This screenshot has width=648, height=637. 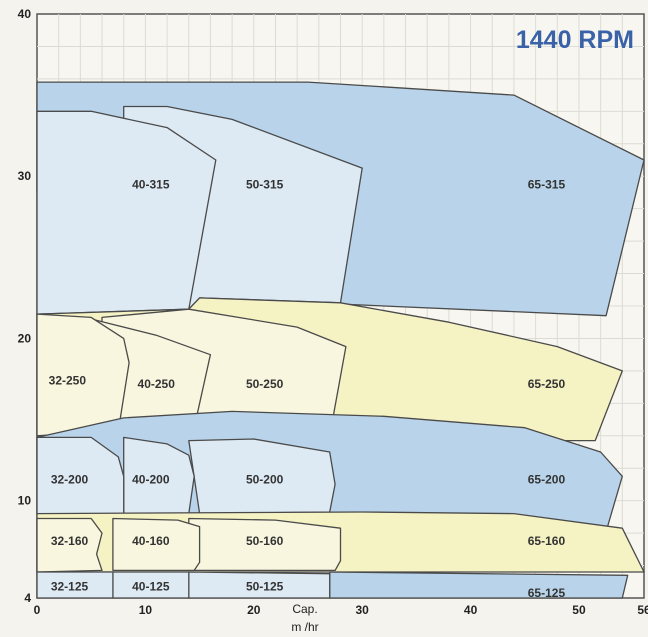 I want to click on x-tick-label: 50, so click(x=579, y=610).